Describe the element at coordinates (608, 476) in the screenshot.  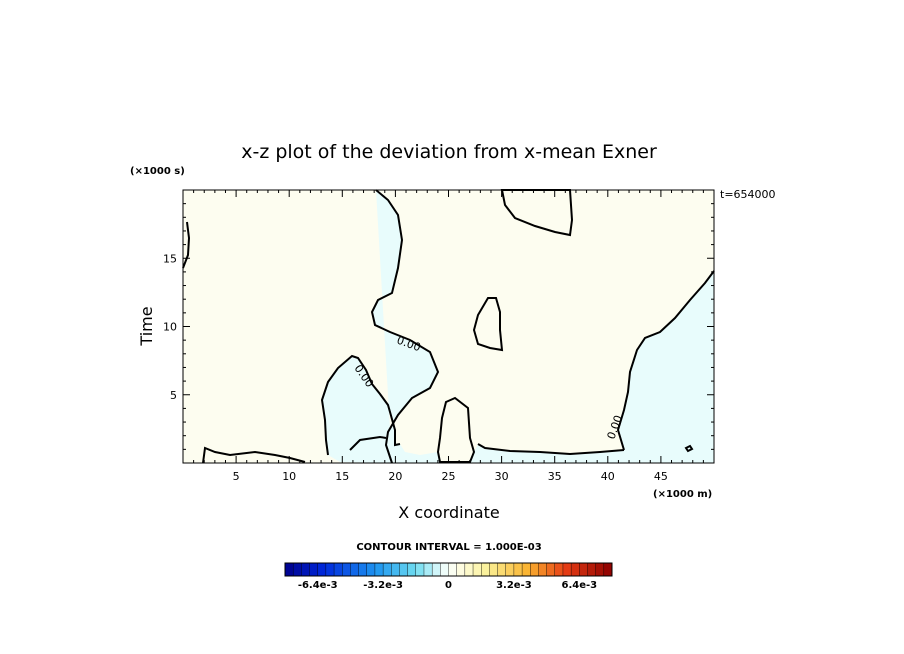
I see `x-tick-label: 40` at that location.